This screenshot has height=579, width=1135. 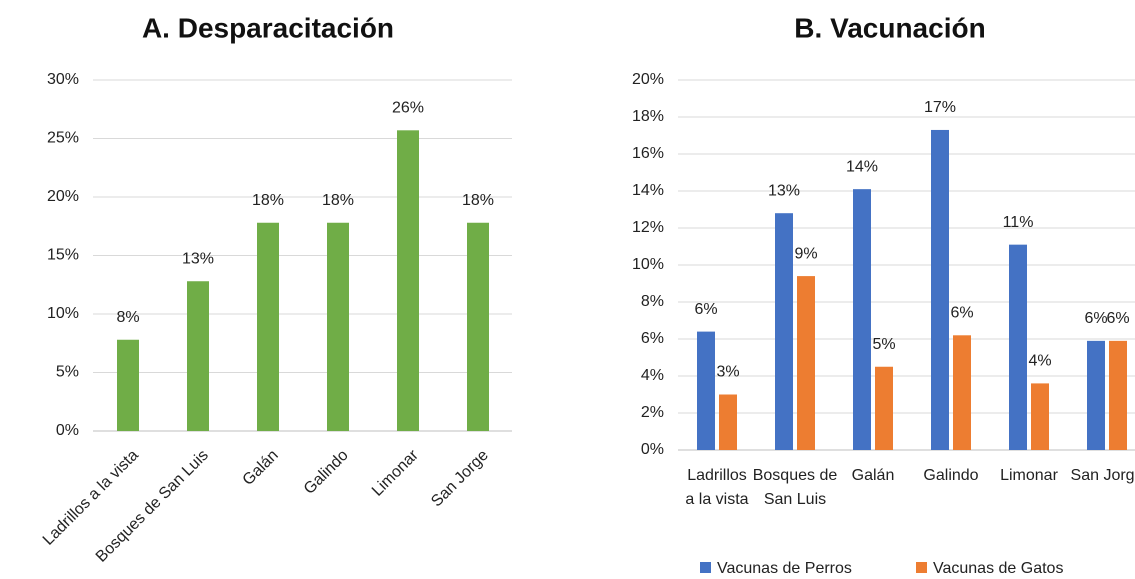 What do you see at coordinates (652, 338) in the screenshot?
I see `y-tick-label: 6%` at bounding box center [652, 338].